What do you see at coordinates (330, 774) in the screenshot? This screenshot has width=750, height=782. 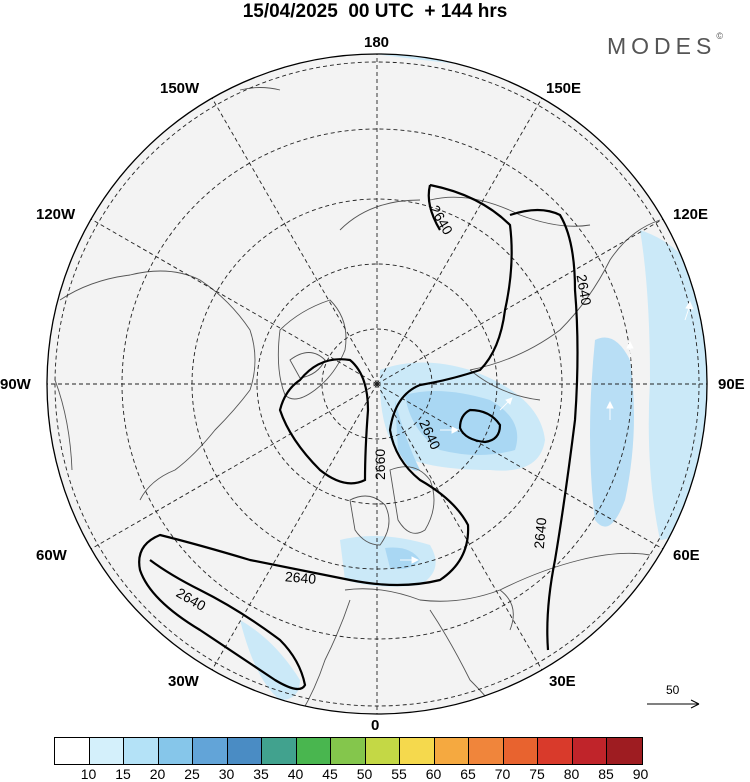 I see `colorbar-tick-label: 45` at bounding box center [330, 774].